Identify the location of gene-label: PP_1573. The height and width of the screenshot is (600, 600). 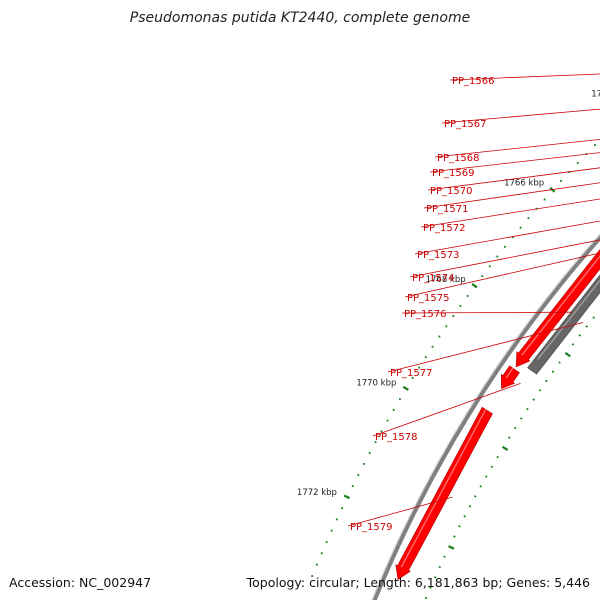
(438, 255).